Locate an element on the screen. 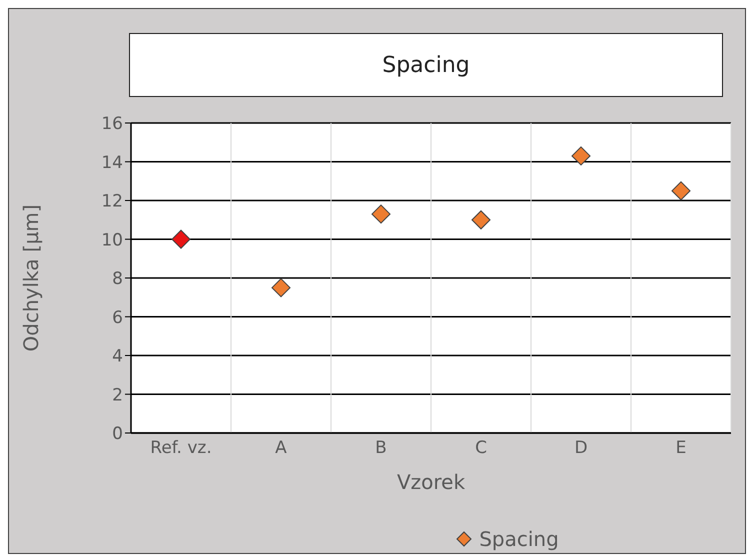  y-tick-label: 8 is located at coordinates (117, 279).